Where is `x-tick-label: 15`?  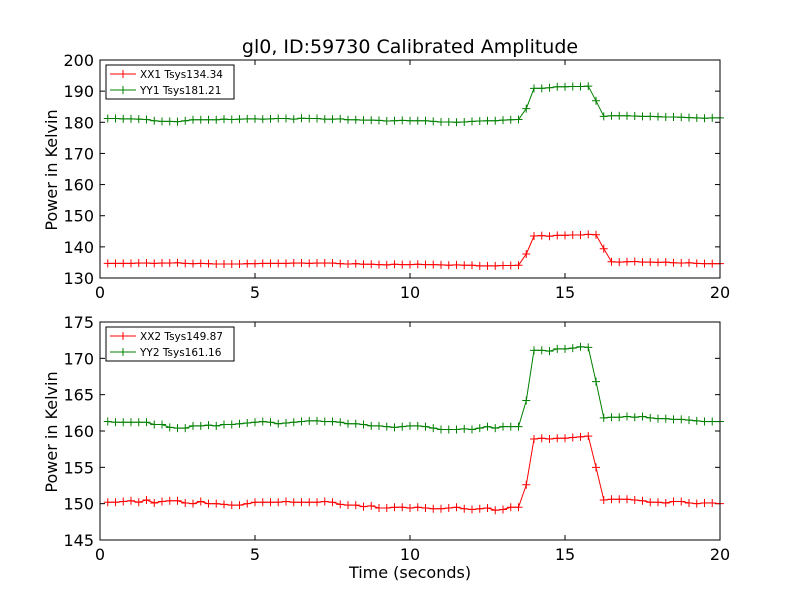 x-tick-label: 15 is located at coordinates (565, 554).